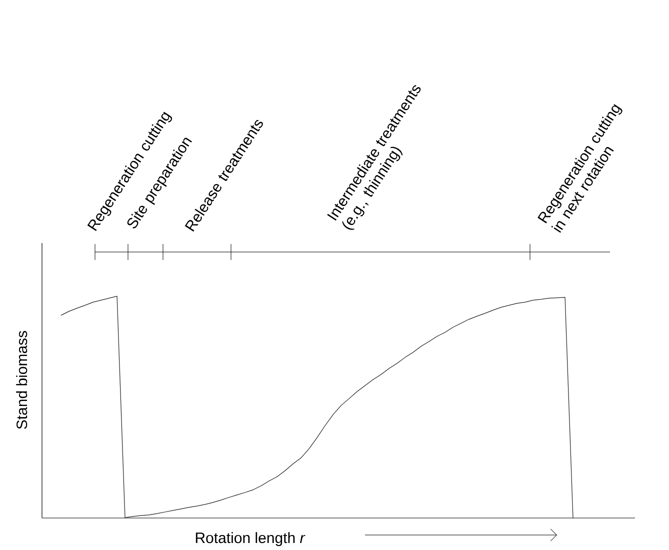 This screenshot has width=669, height=550. Describe the element at coordinates (251, 539) in the screenshot. I see `x-axis-title: Rotation length r` at that location.